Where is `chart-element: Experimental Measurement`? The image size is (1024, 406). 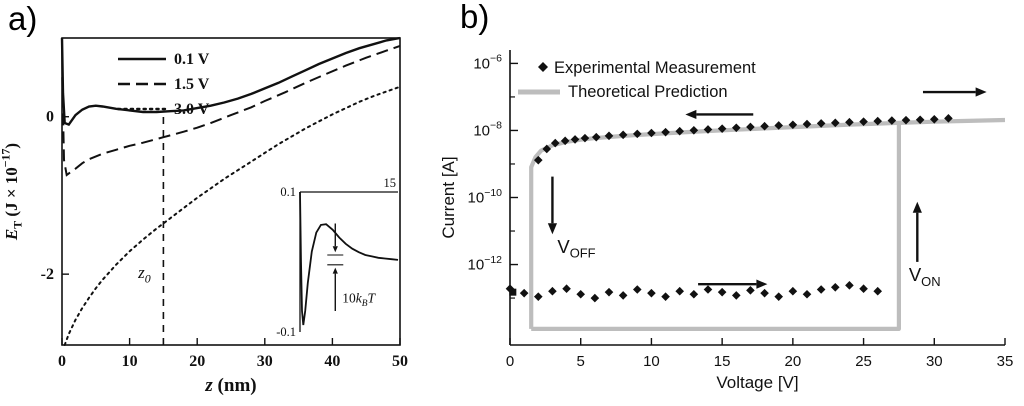
chart-element: Experimental Measurement is located at coordinates (655, 68).